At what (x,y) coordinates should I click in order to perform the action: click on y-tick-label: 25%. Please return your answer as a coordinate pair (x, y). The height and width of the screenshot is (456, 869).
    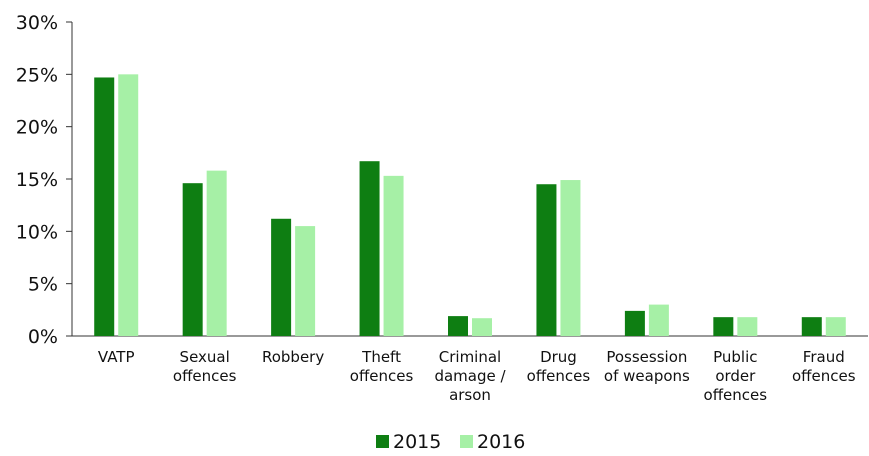
    Looking at the image, I should click on (37, 75).